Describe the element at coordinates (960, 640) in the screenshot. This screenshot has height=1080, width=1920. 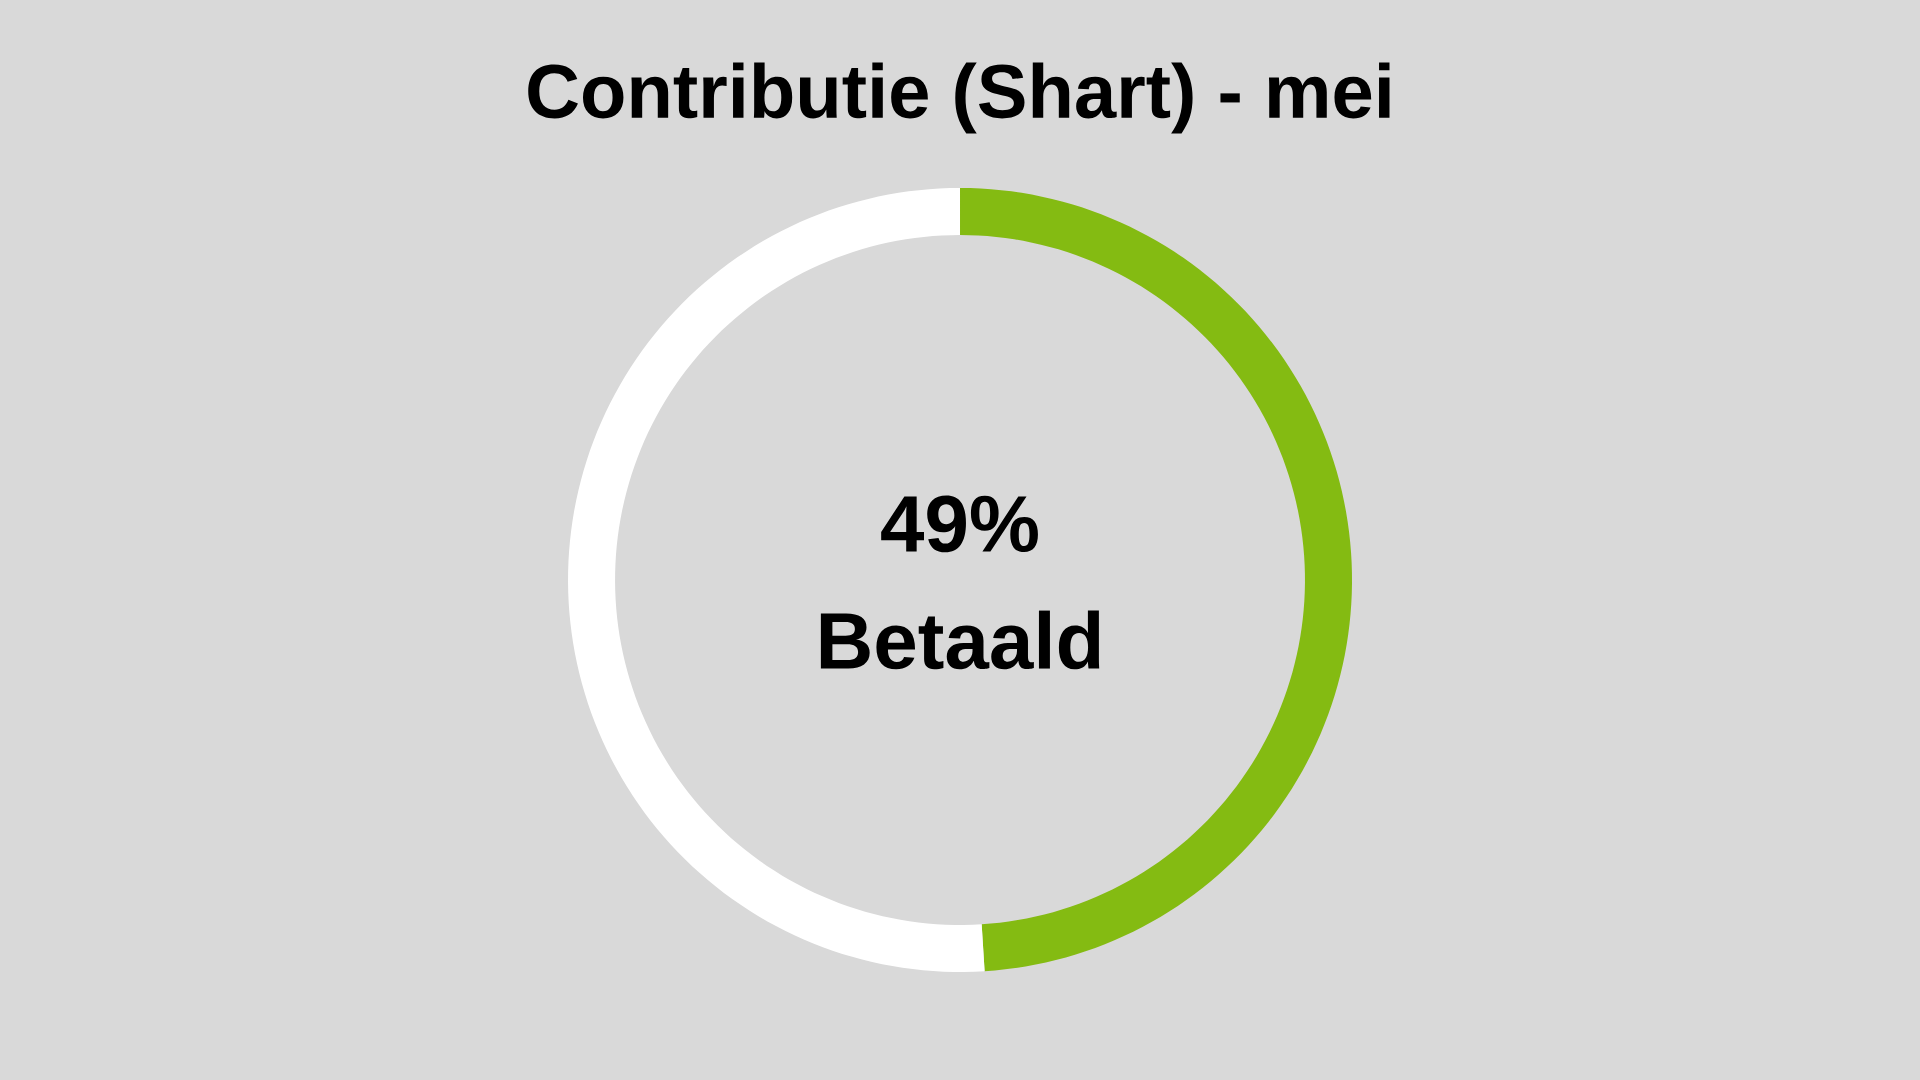
I see `text: Betaald` at that location.